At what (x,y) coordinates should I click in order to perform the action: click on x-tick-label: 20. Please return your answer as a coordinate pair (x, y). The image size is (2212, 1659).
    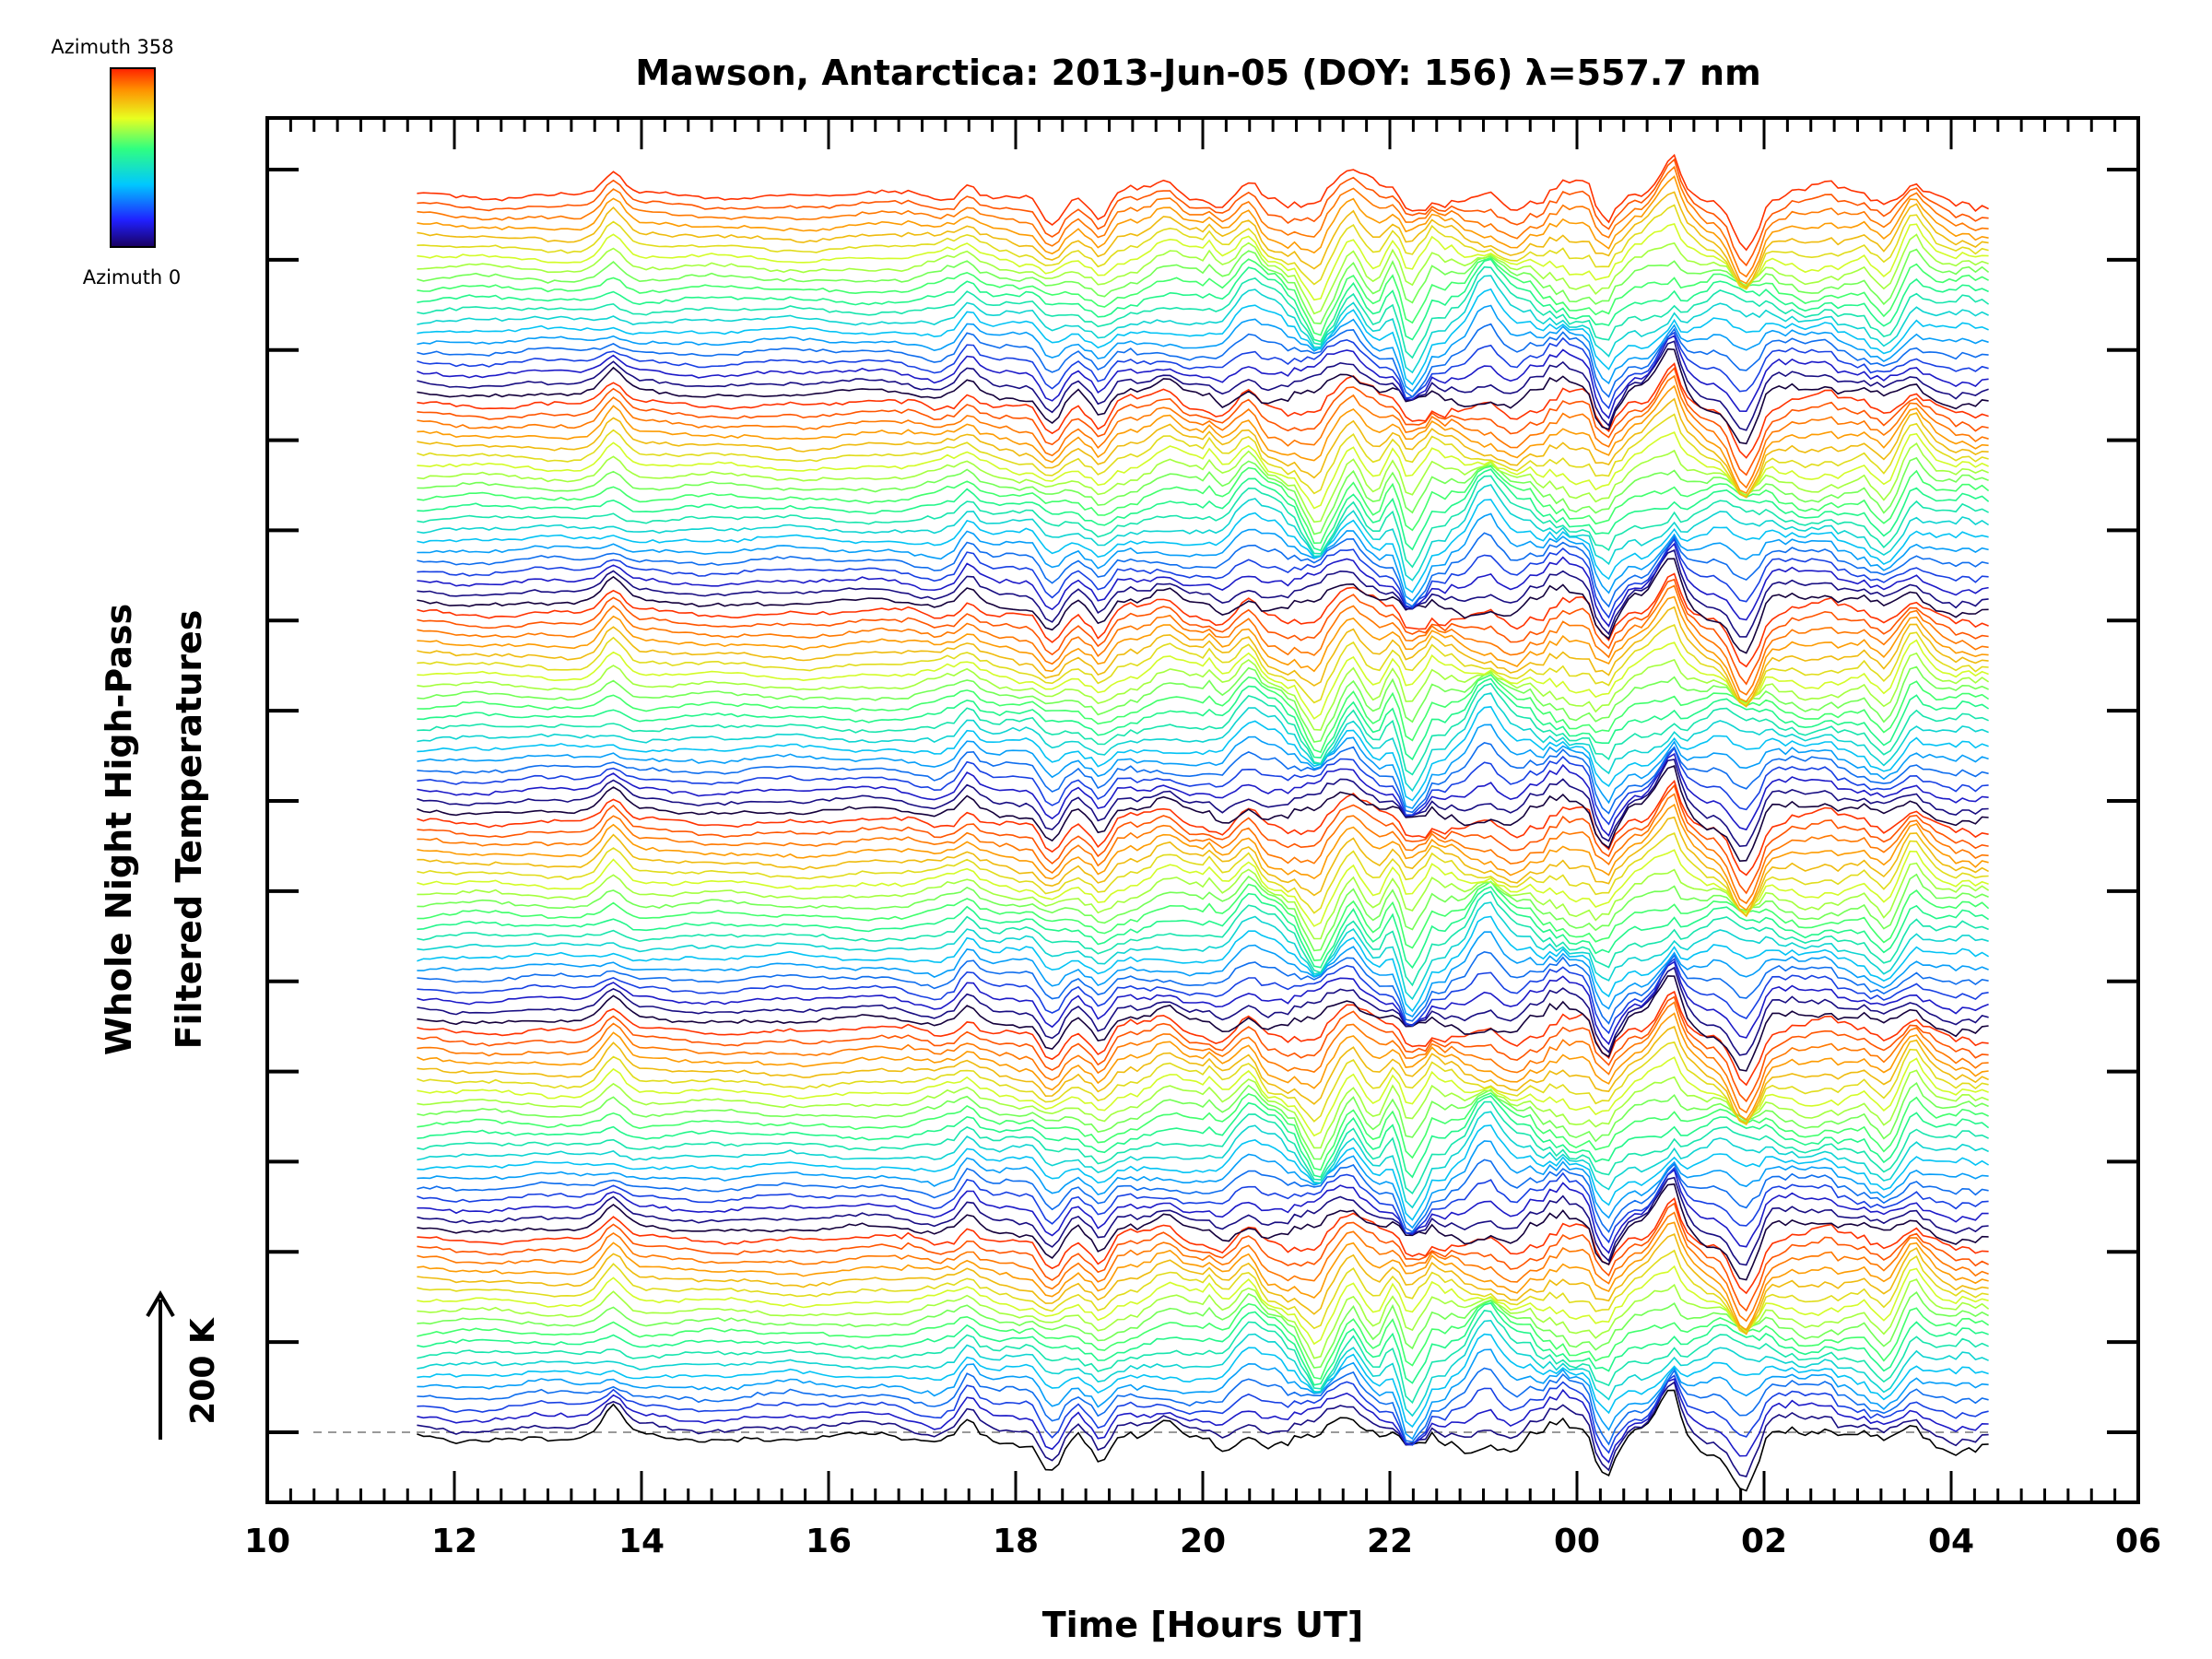
    Looking at the image, I should click on (1203, 1541).